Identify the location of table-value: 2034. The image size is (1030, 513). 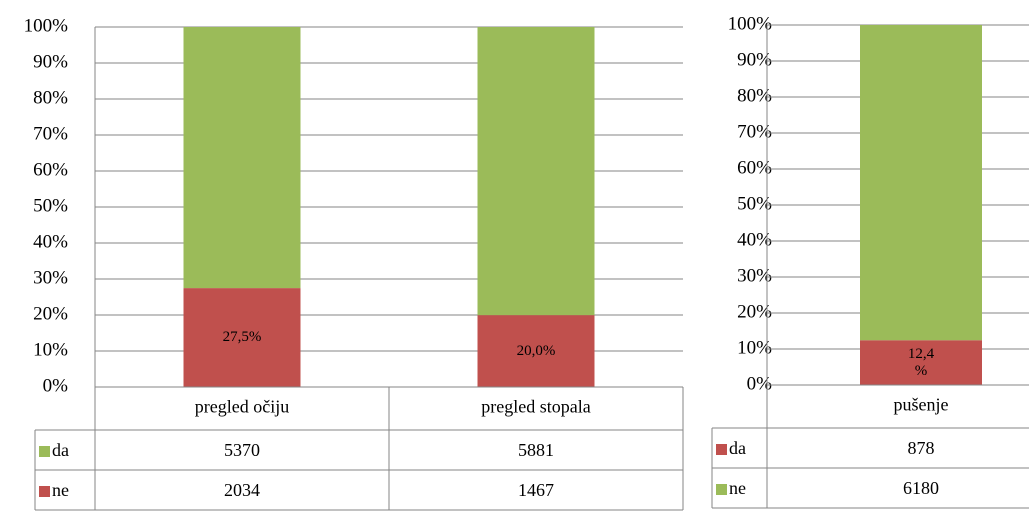
(242, 490).